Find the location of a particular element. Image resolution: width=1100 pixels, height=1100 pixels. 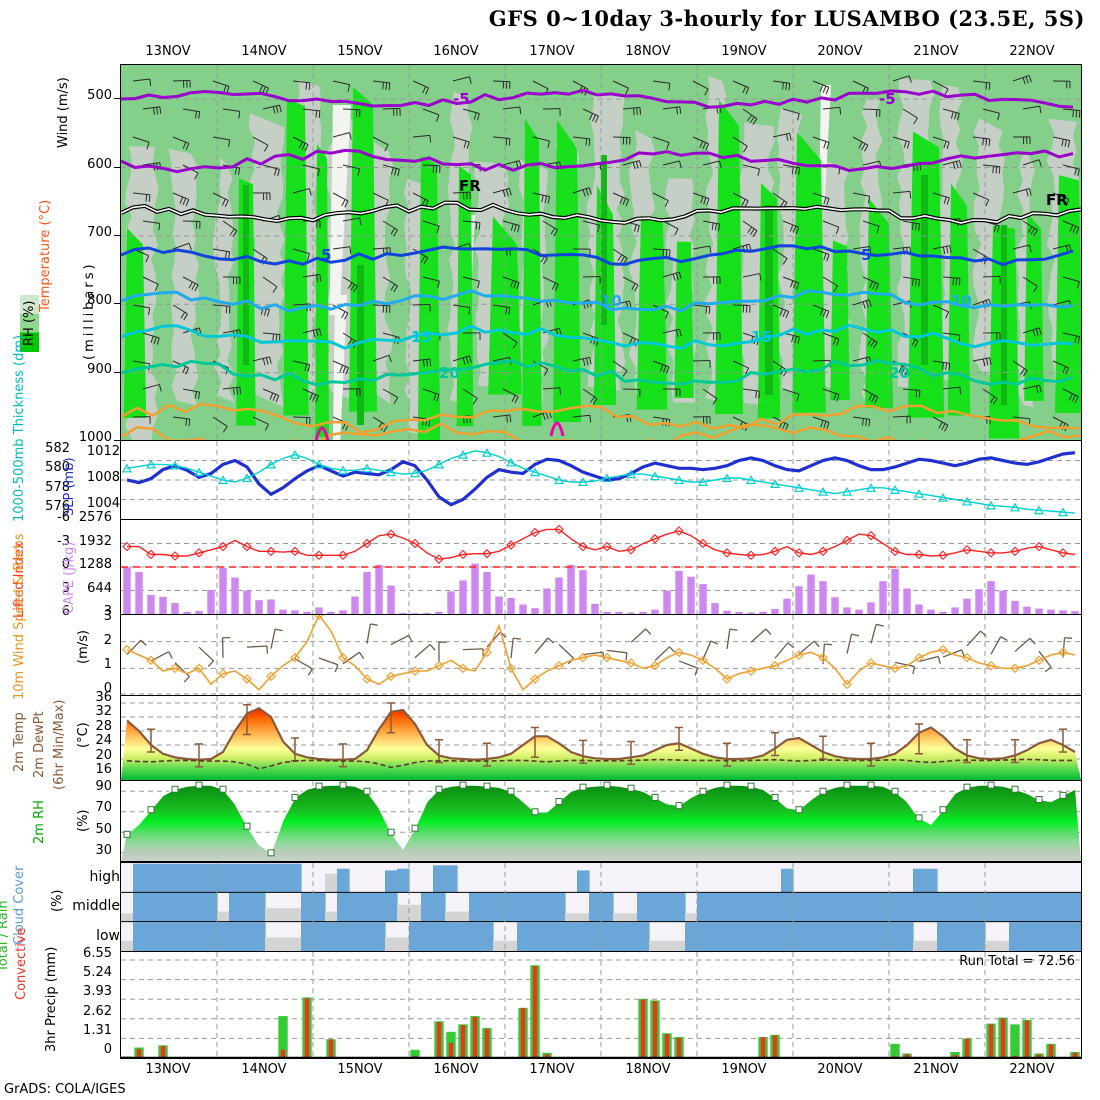

axis-label-cape: CAPE (J/kg) is located at coordinates (69, 577).